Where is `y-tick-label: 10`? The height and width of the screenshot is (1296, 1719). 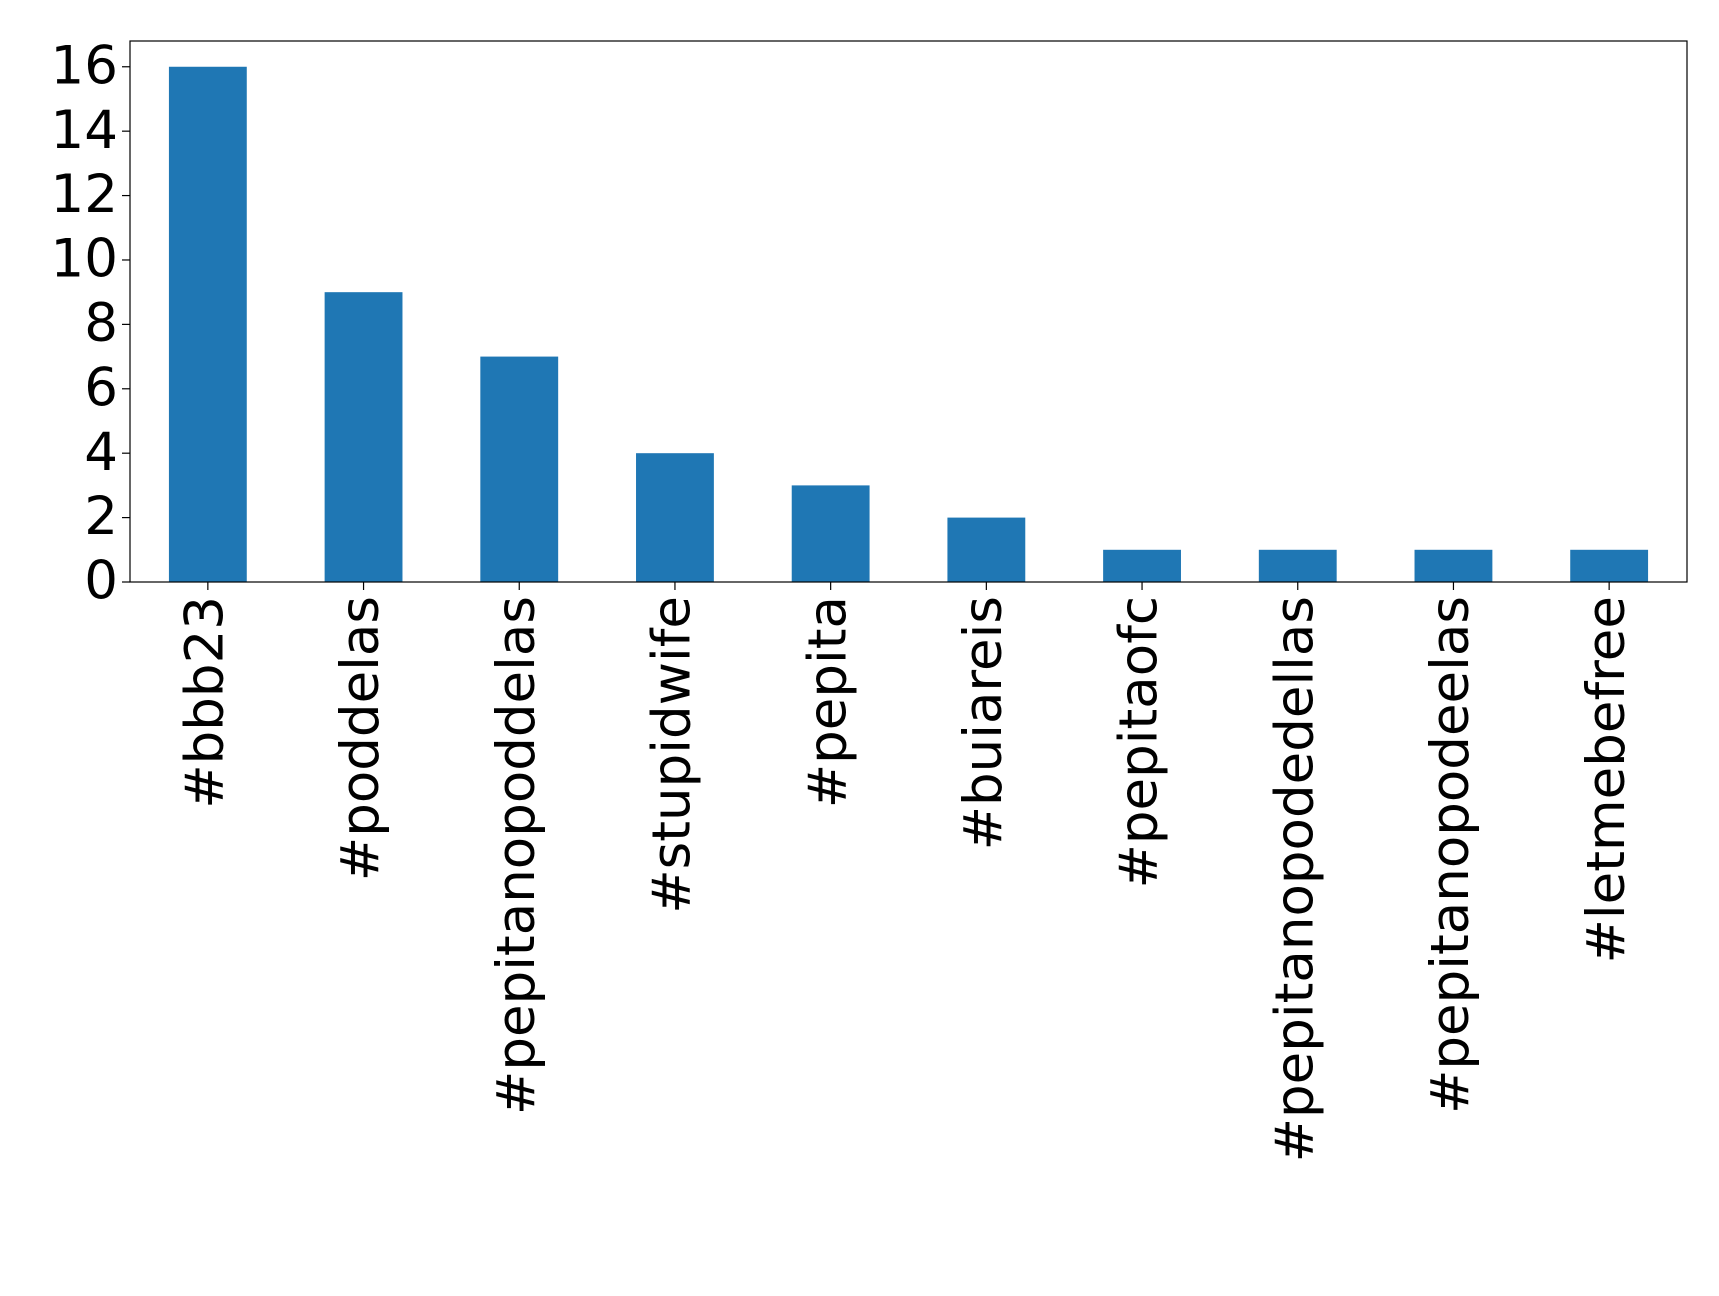
y-tick-label: 10 is located at coordinates (84, 259).